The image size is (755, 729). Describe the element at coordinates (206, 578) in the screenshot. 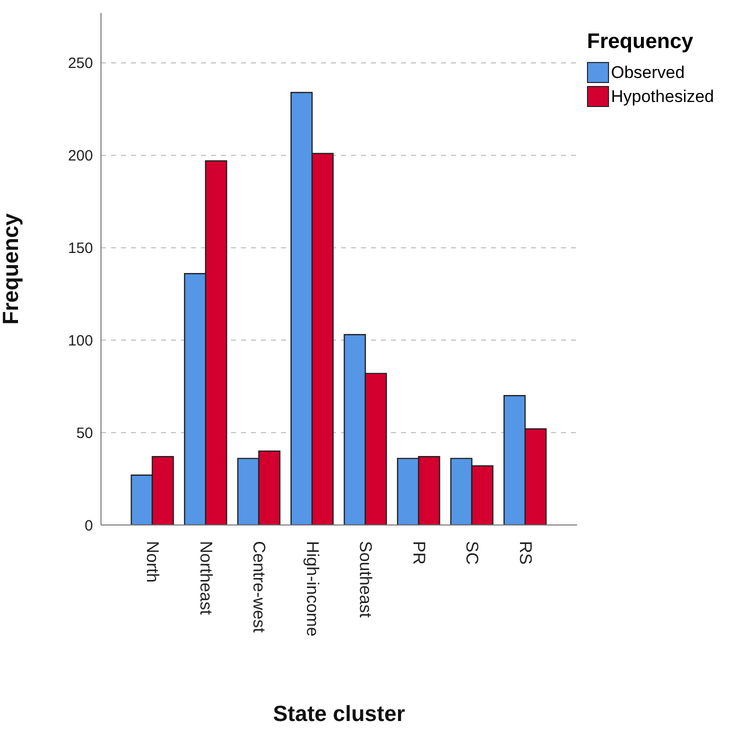

I see `x-tick-label: Northeast` at that location.